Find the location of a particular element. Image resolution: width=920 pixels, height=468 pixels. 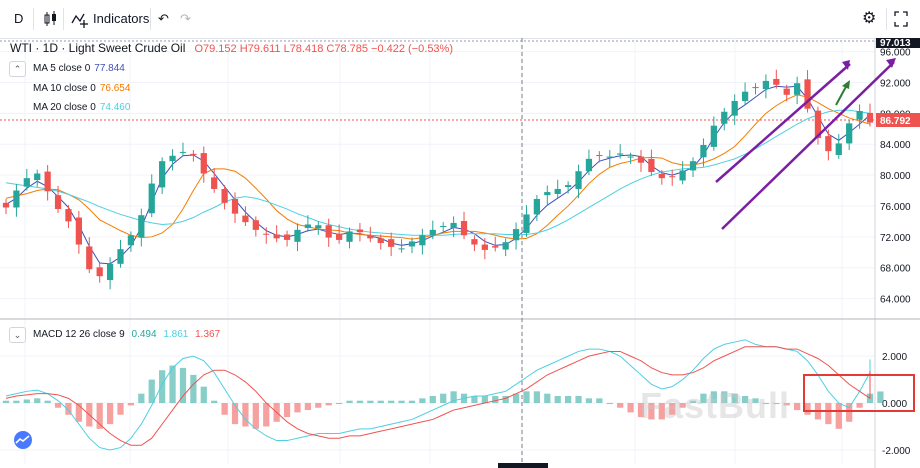

toolbar: D Indicators ↶ ↷ ⚙ is located at coordinates (460, 19).